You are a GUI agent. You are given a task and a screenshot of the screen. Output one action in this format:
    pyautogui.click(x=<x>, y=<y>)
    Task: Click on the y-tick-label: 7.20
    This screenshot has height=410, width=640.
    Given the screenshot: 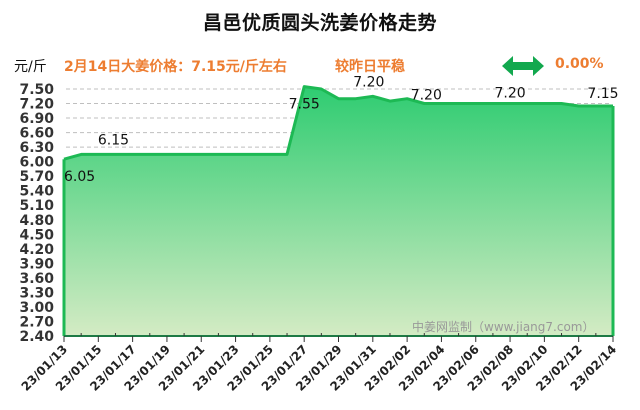 What is the action you would take?
    pyautogui.click(x=36, y=105)
    